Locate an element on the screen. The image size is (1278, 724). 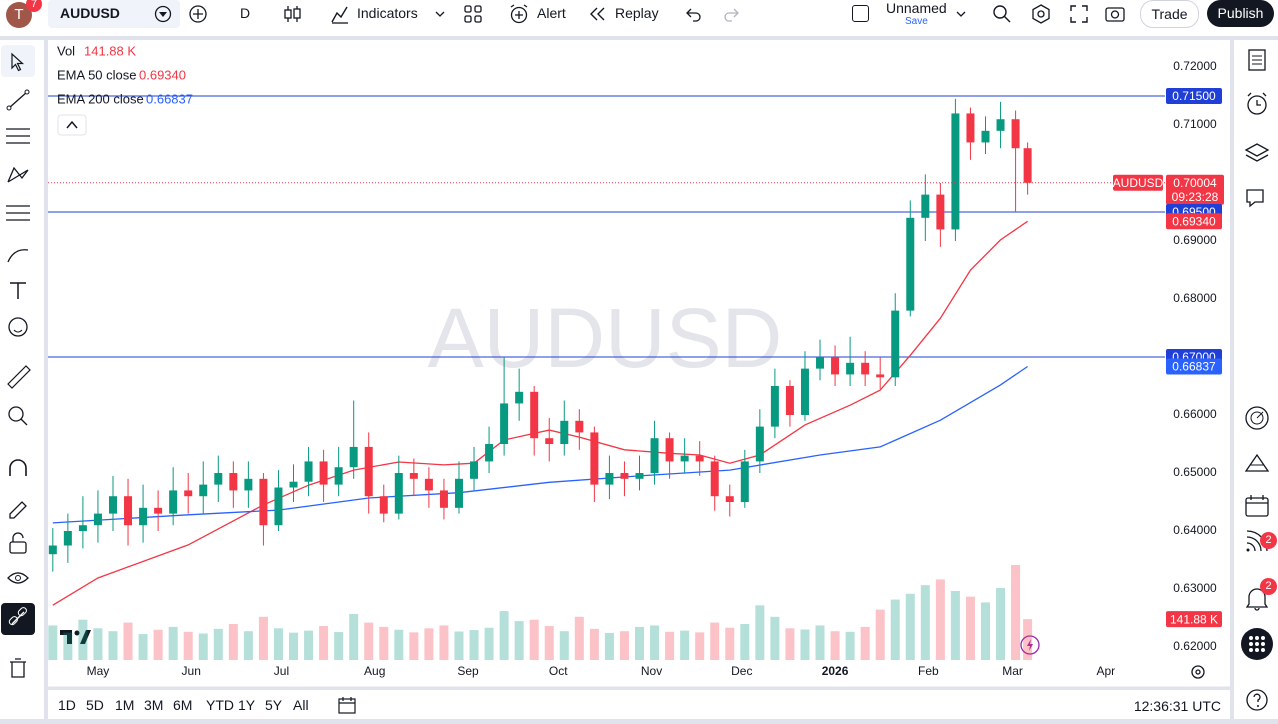
snapshot-icon is located at coordinates (1115, 14).